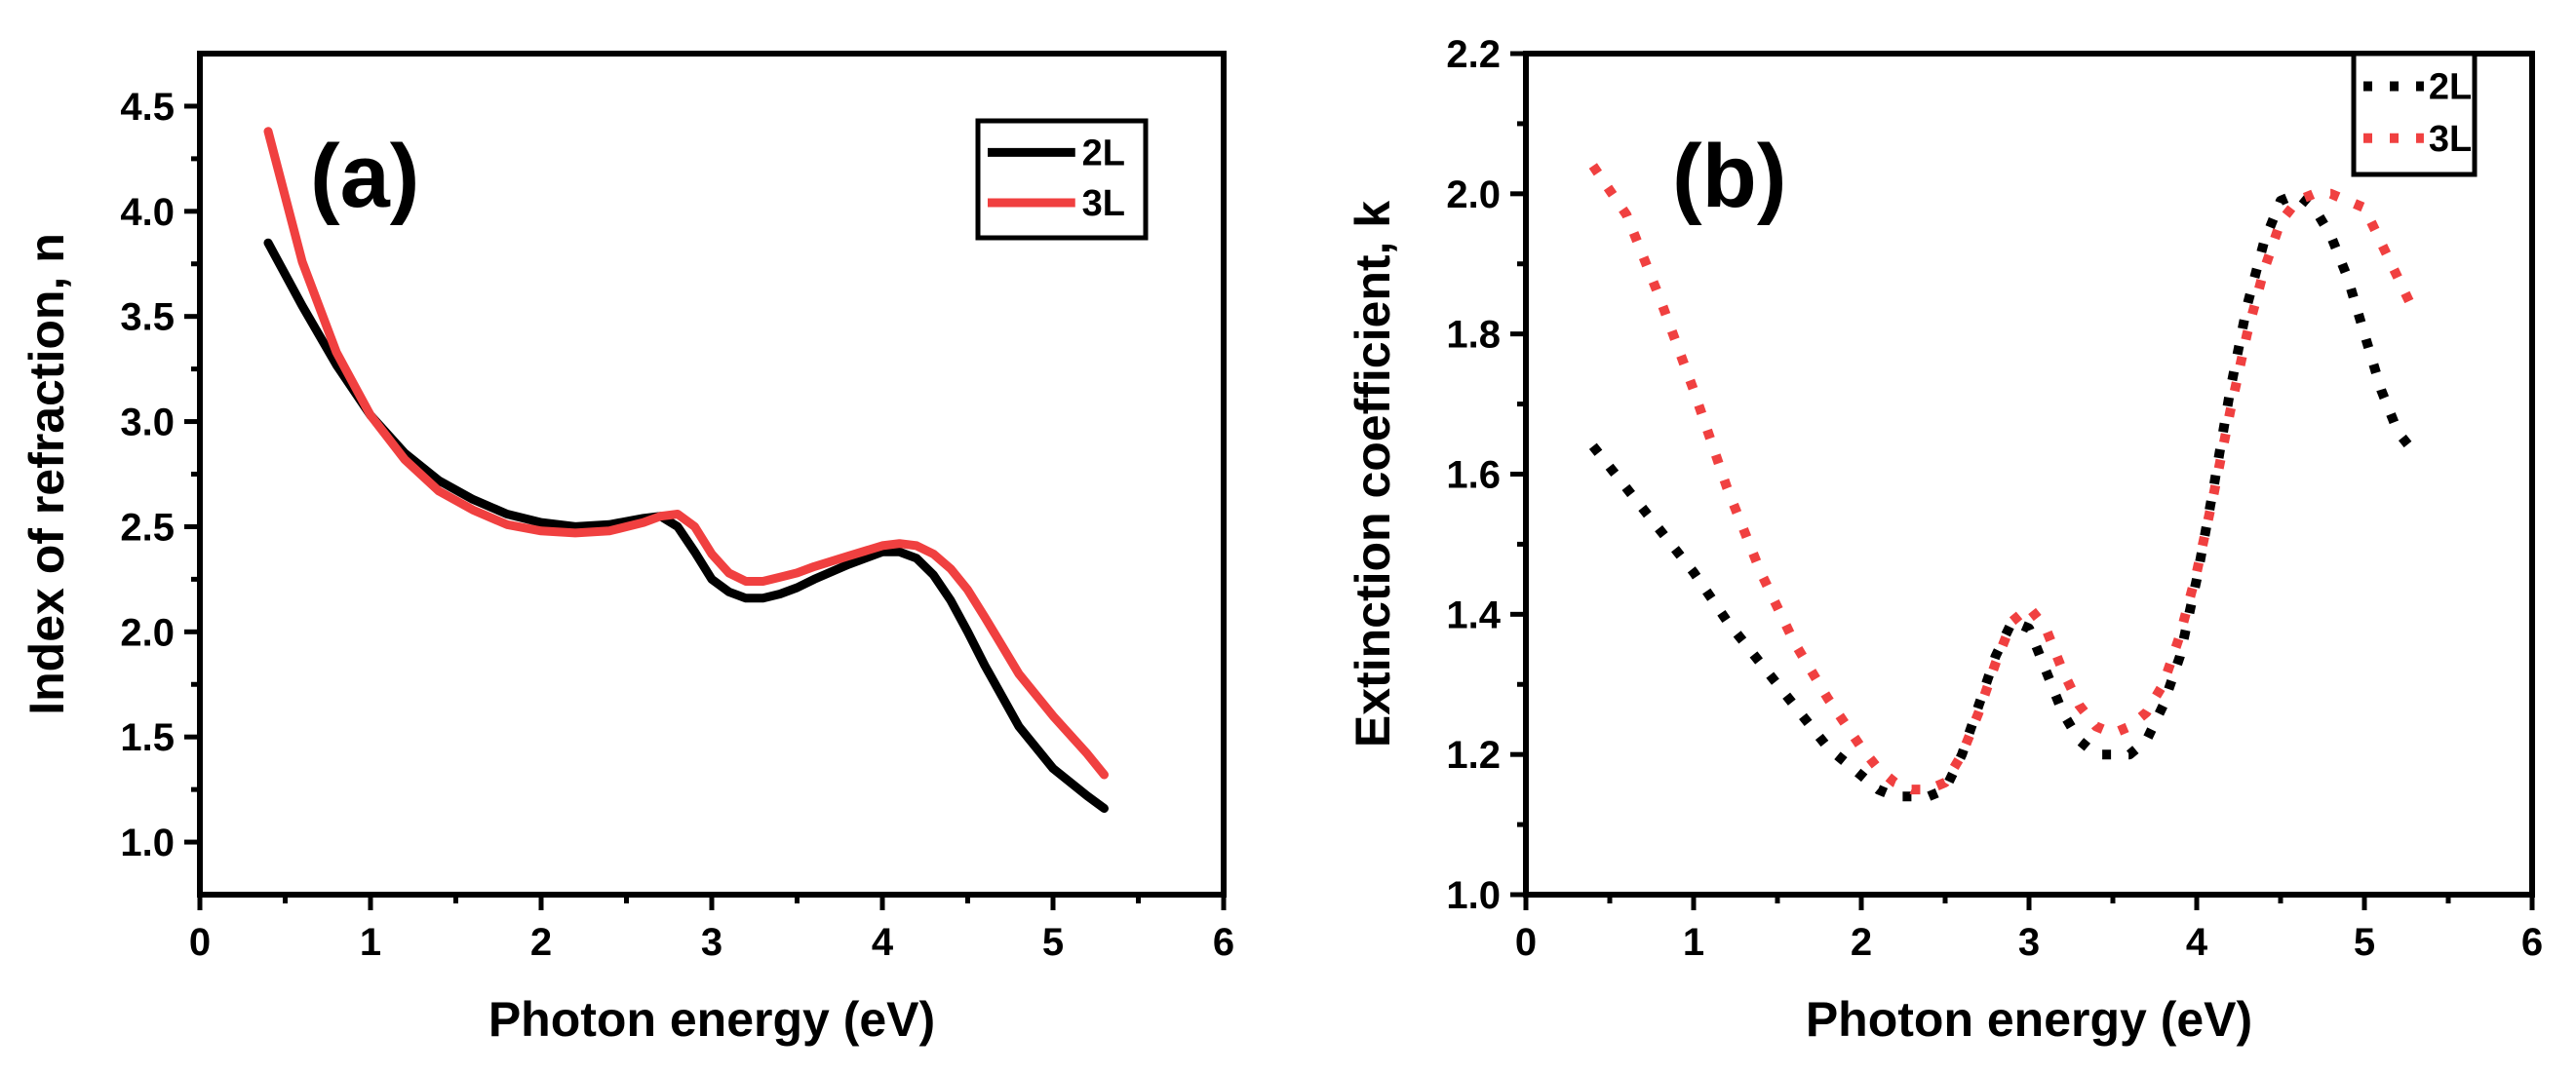 This screenshot has height=1073, width=2576. I want to click on y-tick-label: 2.5, so click(147, 527).